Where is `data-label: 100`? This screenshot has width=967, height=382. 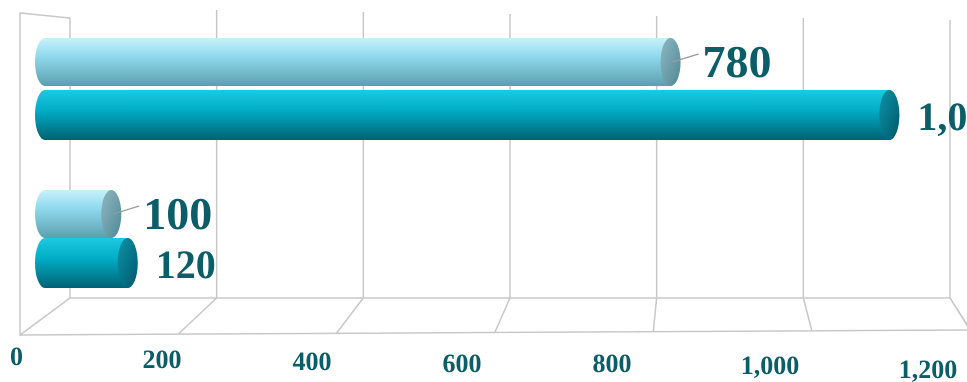 data-label: 100 is located at coordinates (177, 213).